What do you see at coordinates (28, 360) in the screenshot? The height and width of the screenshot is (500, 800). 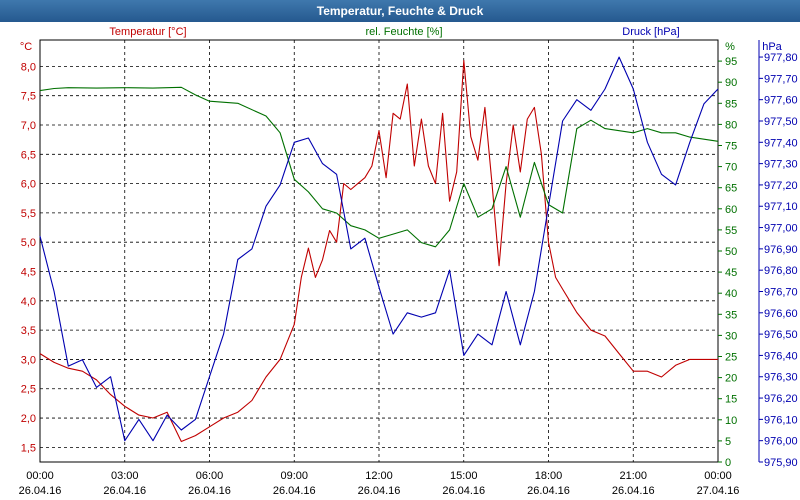 I see `tick-label-temperature: 3,0` at bounding box center [28, 360].